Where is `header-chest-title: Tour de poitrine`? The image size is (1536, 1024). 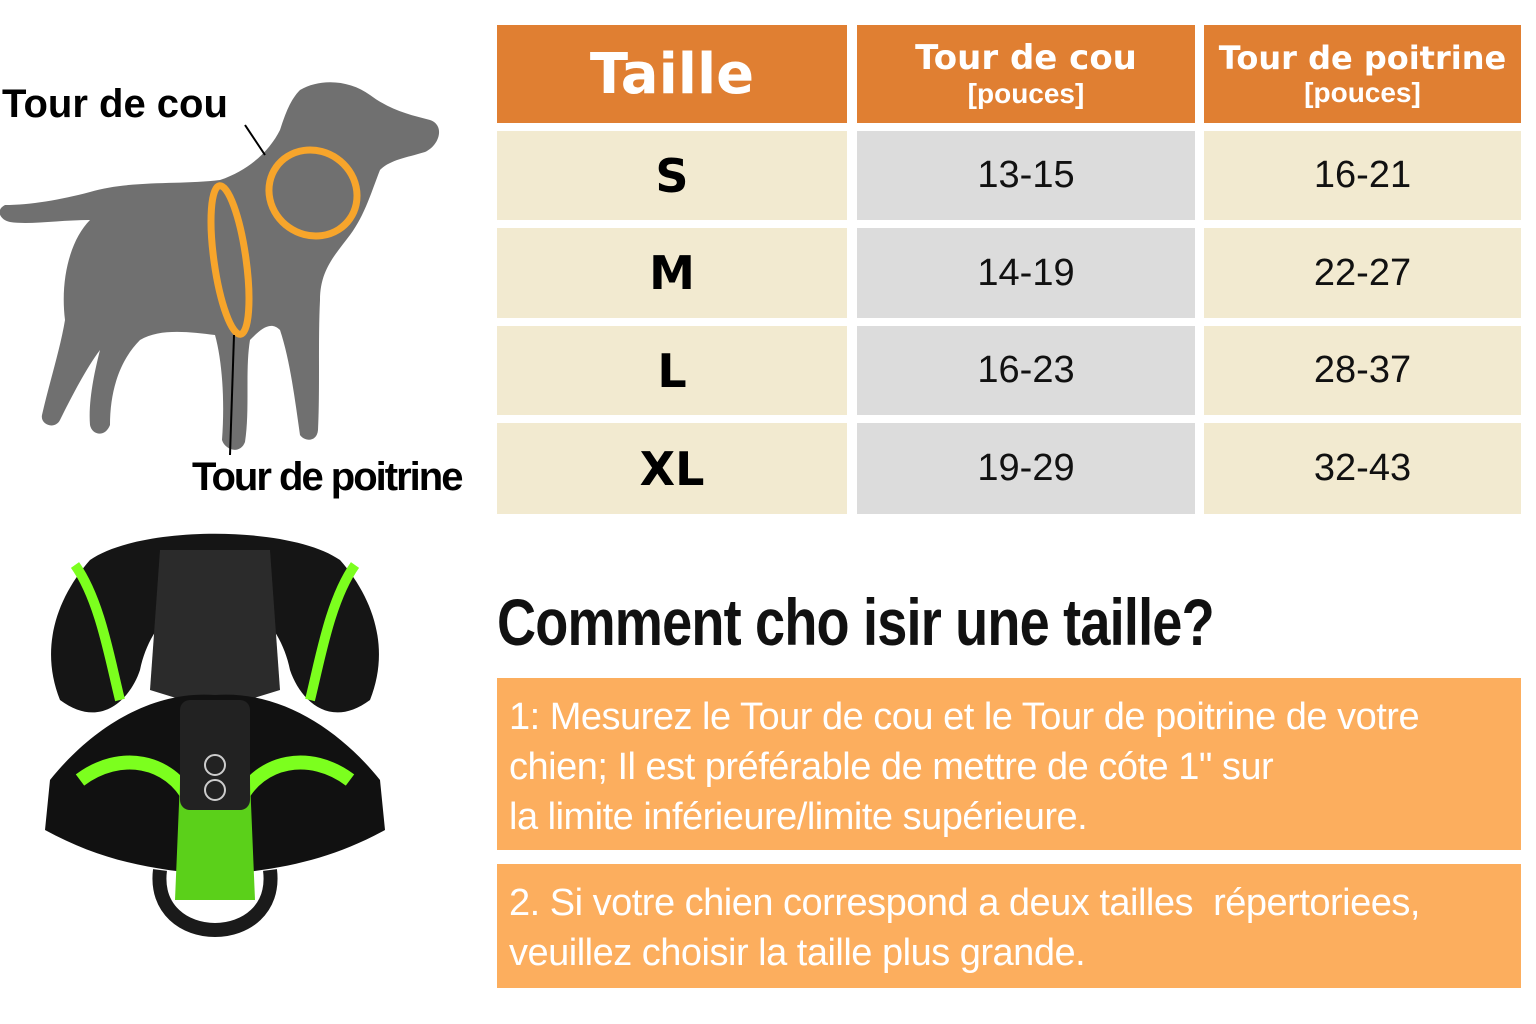
header-chest-title: Tour de poitrine is located at coordinates (1362, 58).